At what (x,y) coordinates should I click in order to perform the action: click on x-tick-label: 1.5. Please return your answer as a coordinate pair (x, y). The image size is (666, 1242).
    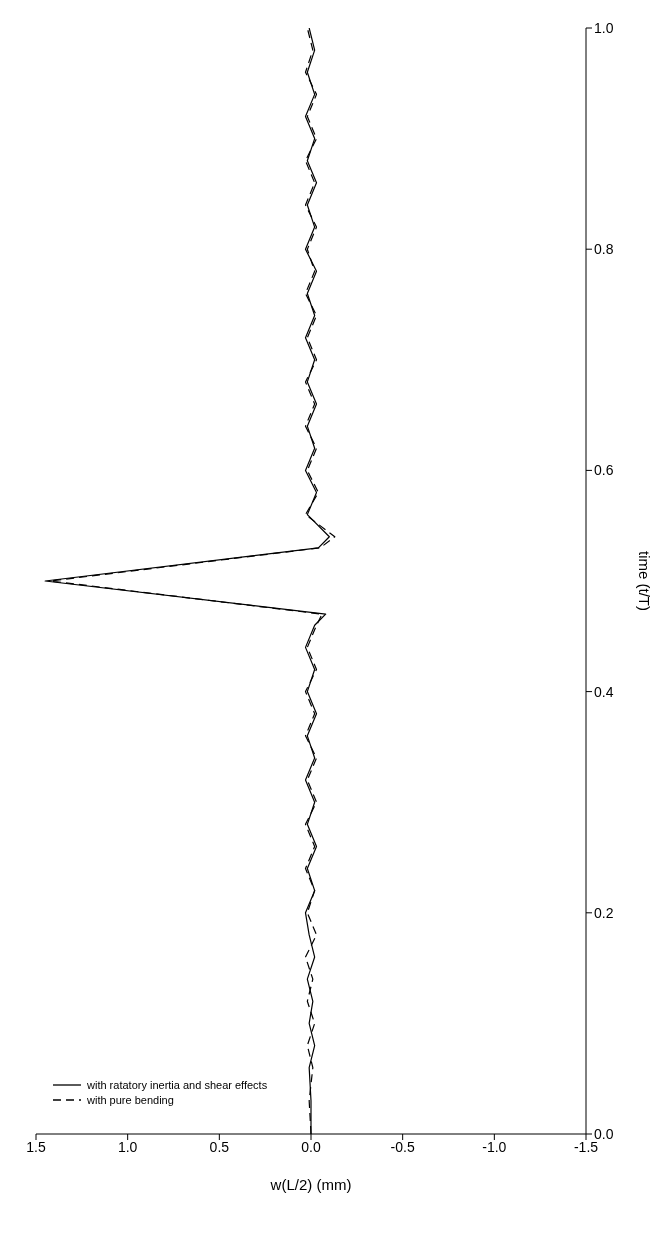
    Looking at the image, I should click on (36, 1146).